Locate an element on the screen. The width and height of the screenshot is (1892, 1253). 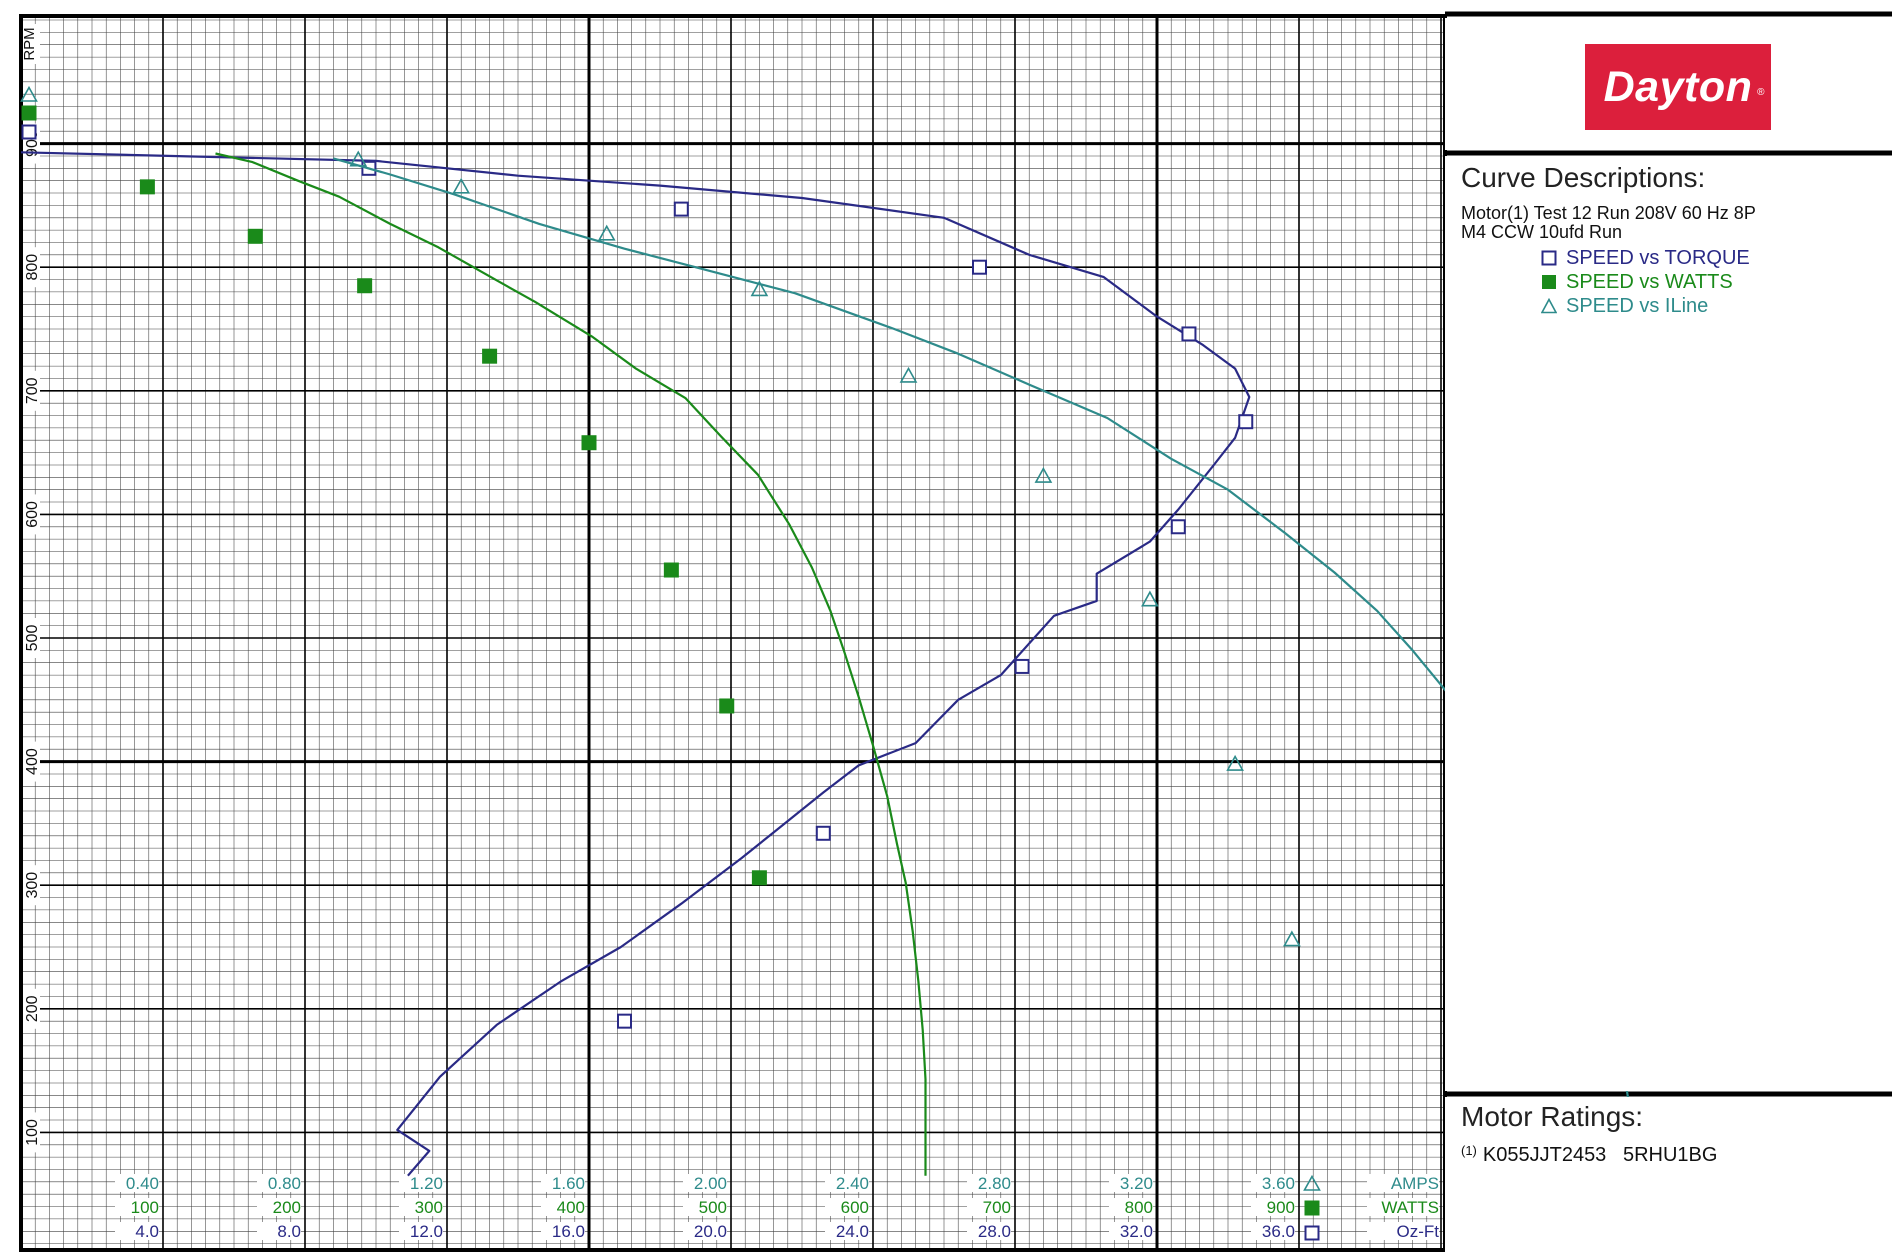
x-tick-label-amps: 1.20 is located at coordinates (426, 1183).